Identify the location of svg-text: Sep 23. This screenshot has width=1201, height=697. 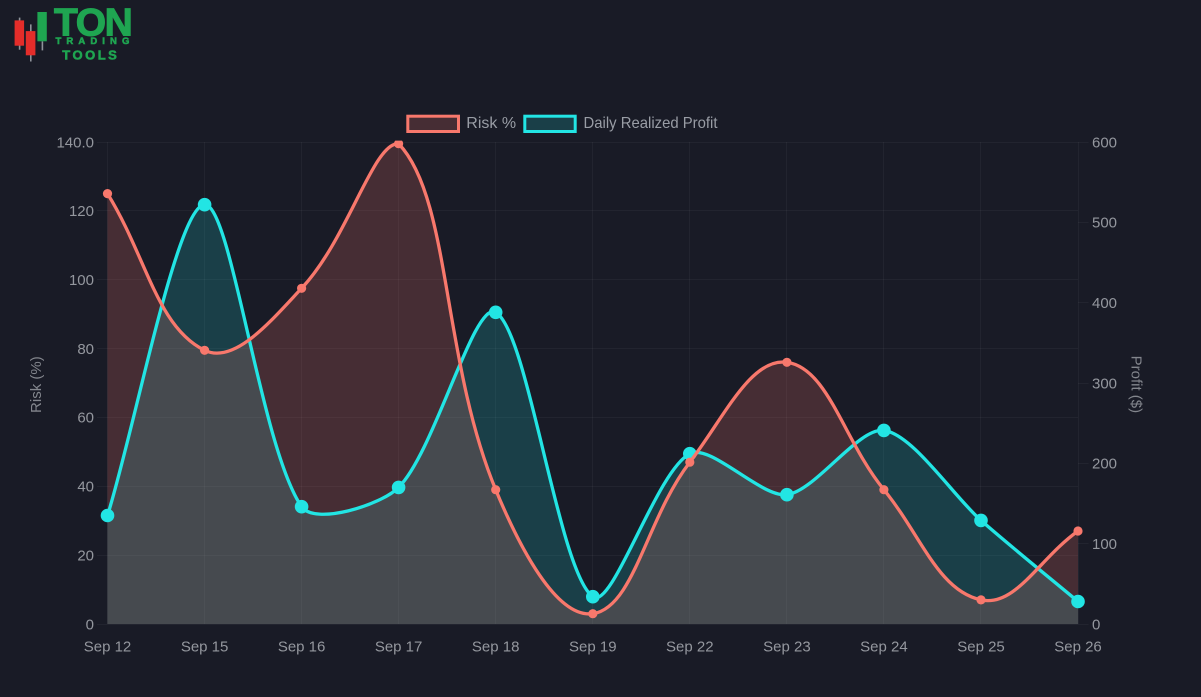
(787, 647).